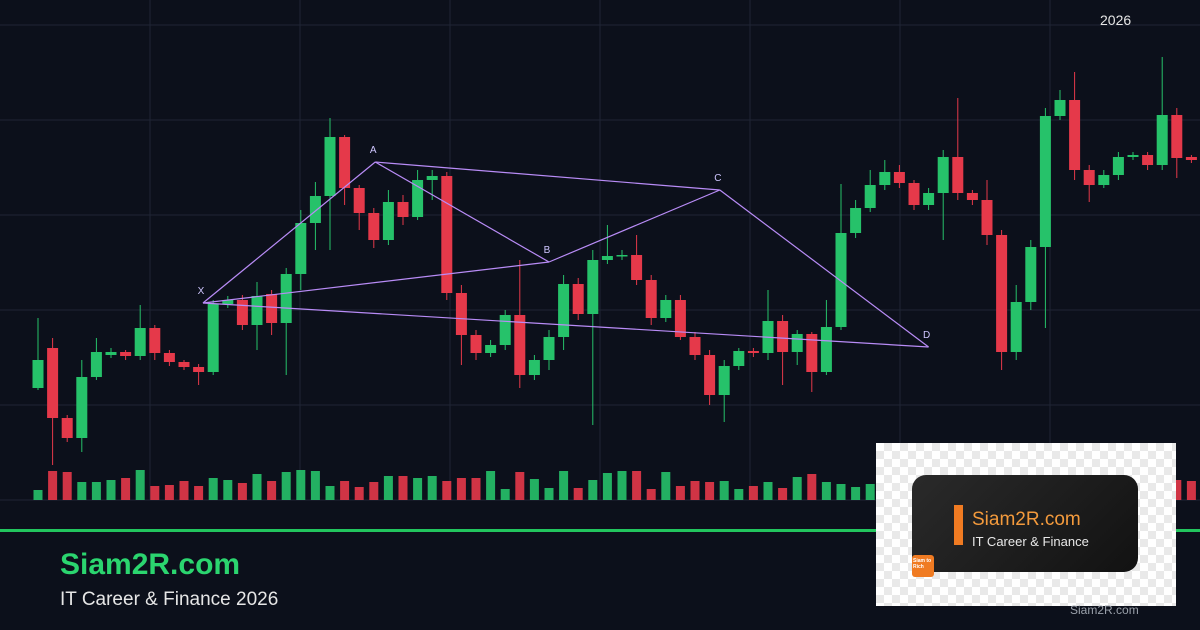 The image size is (1200, 630). Describe the element at coordinates (1030, 541) in the screenshot. I see `logo-subtitle: IT Career & Finance` at that location.